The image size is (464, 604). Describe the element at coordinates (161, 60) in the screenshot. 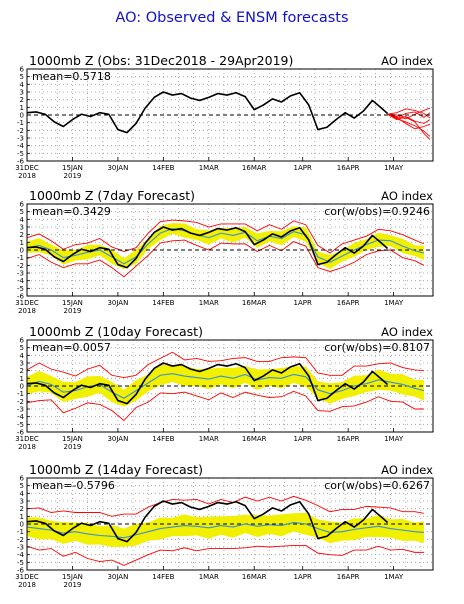

I see `panel-title: 1000mb Z (Obs: 31Dec2018 - 29Apr2019)` at that location.